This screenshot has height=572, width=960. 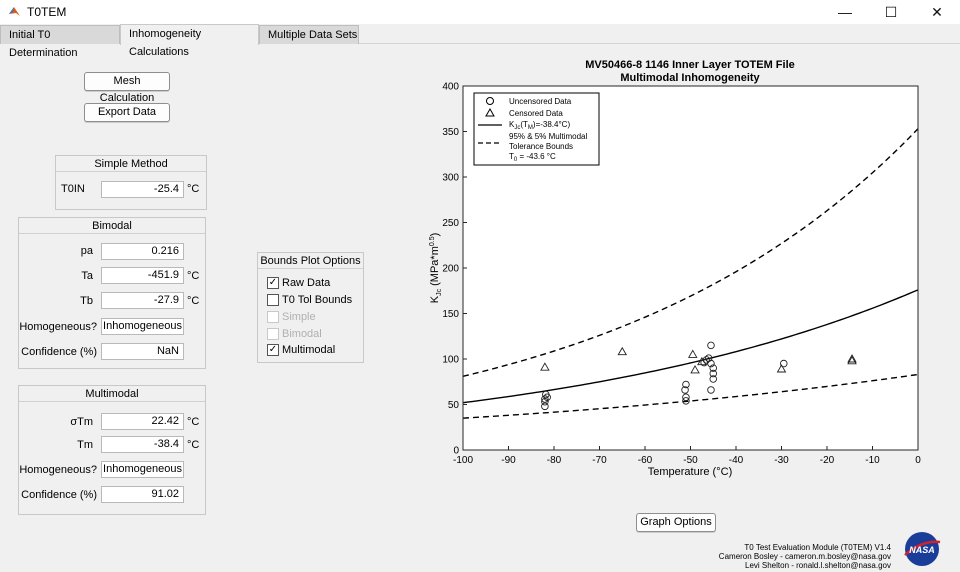 I want to click on x-tick-label: -90, so click(x=508, y=460).